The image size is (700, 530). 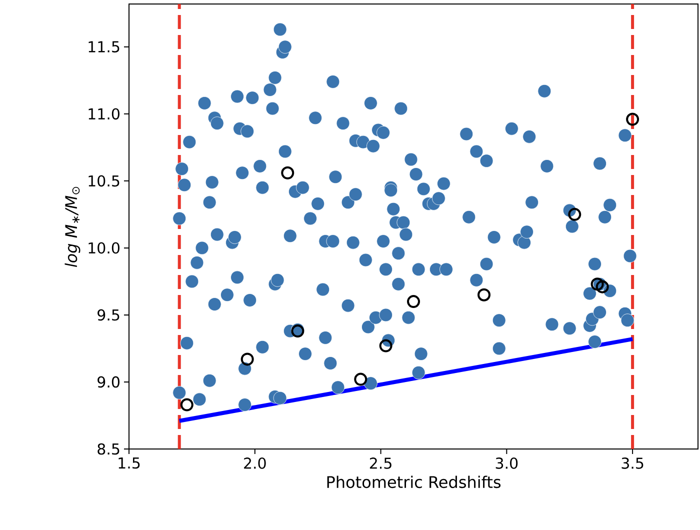 I want to click on y-tick-label: 10.0, so click(x=104, y=248).